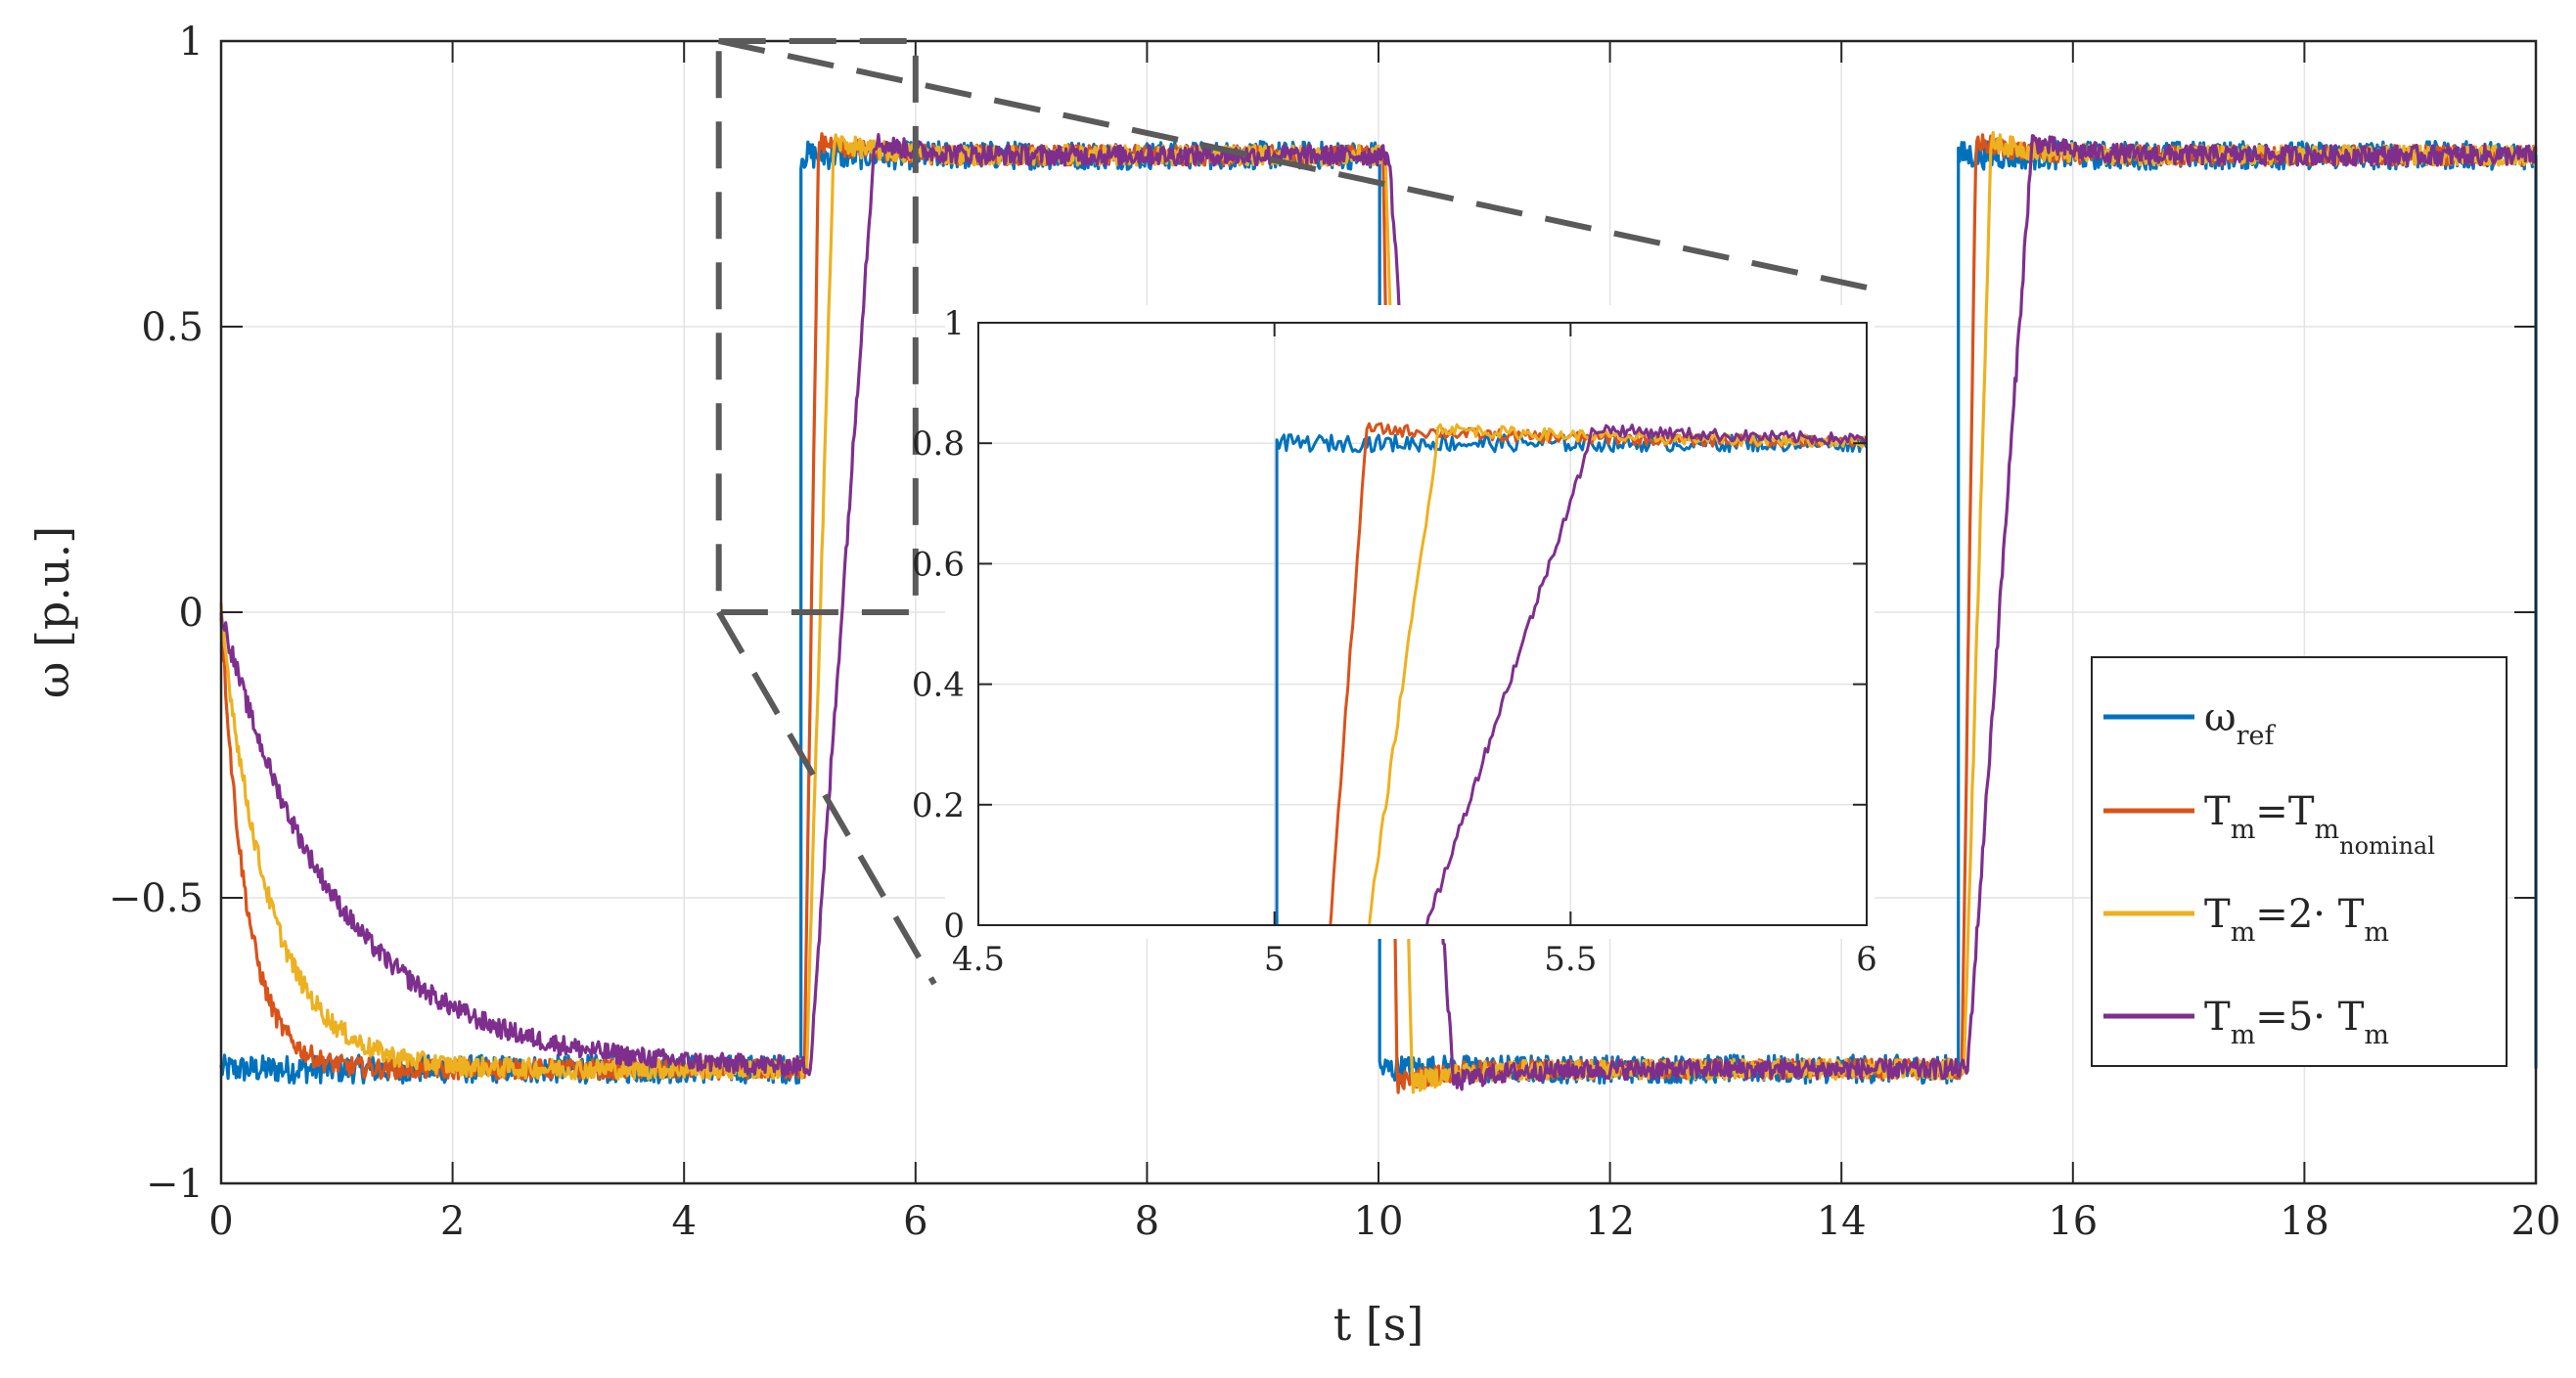 This screenshot has height=1378, width=2576. What do you see at coordinates (2299, 862) in the screenshot?
I see `legend-box` at bounding box center [2299, 862].